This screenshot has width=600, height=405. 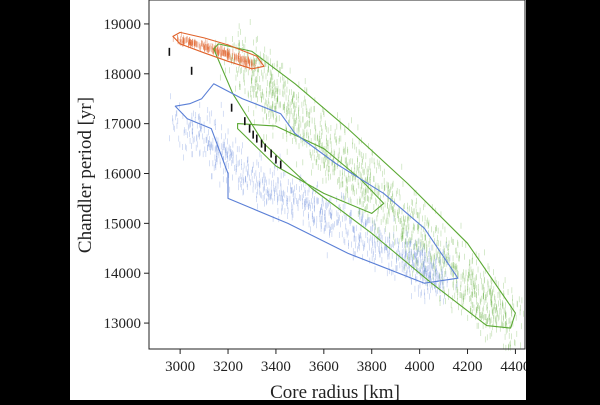 What do you see at coordinates (372, 367) in the screenshot?
I see `x-tick-label: 3800` at bounding box center [372, 367].